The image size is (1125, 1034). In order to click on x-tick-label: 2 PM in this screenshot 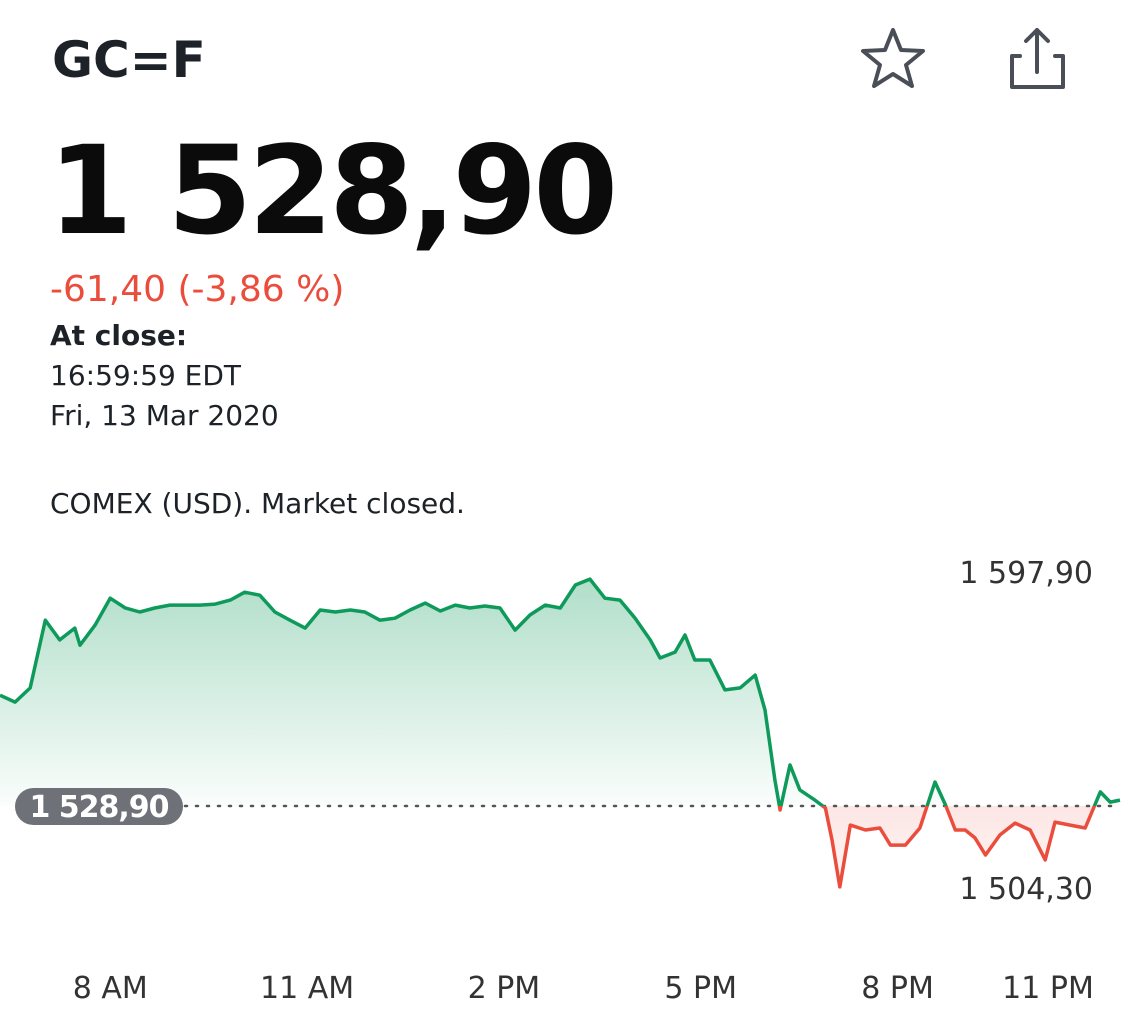, I will do `click(504, 988)`.